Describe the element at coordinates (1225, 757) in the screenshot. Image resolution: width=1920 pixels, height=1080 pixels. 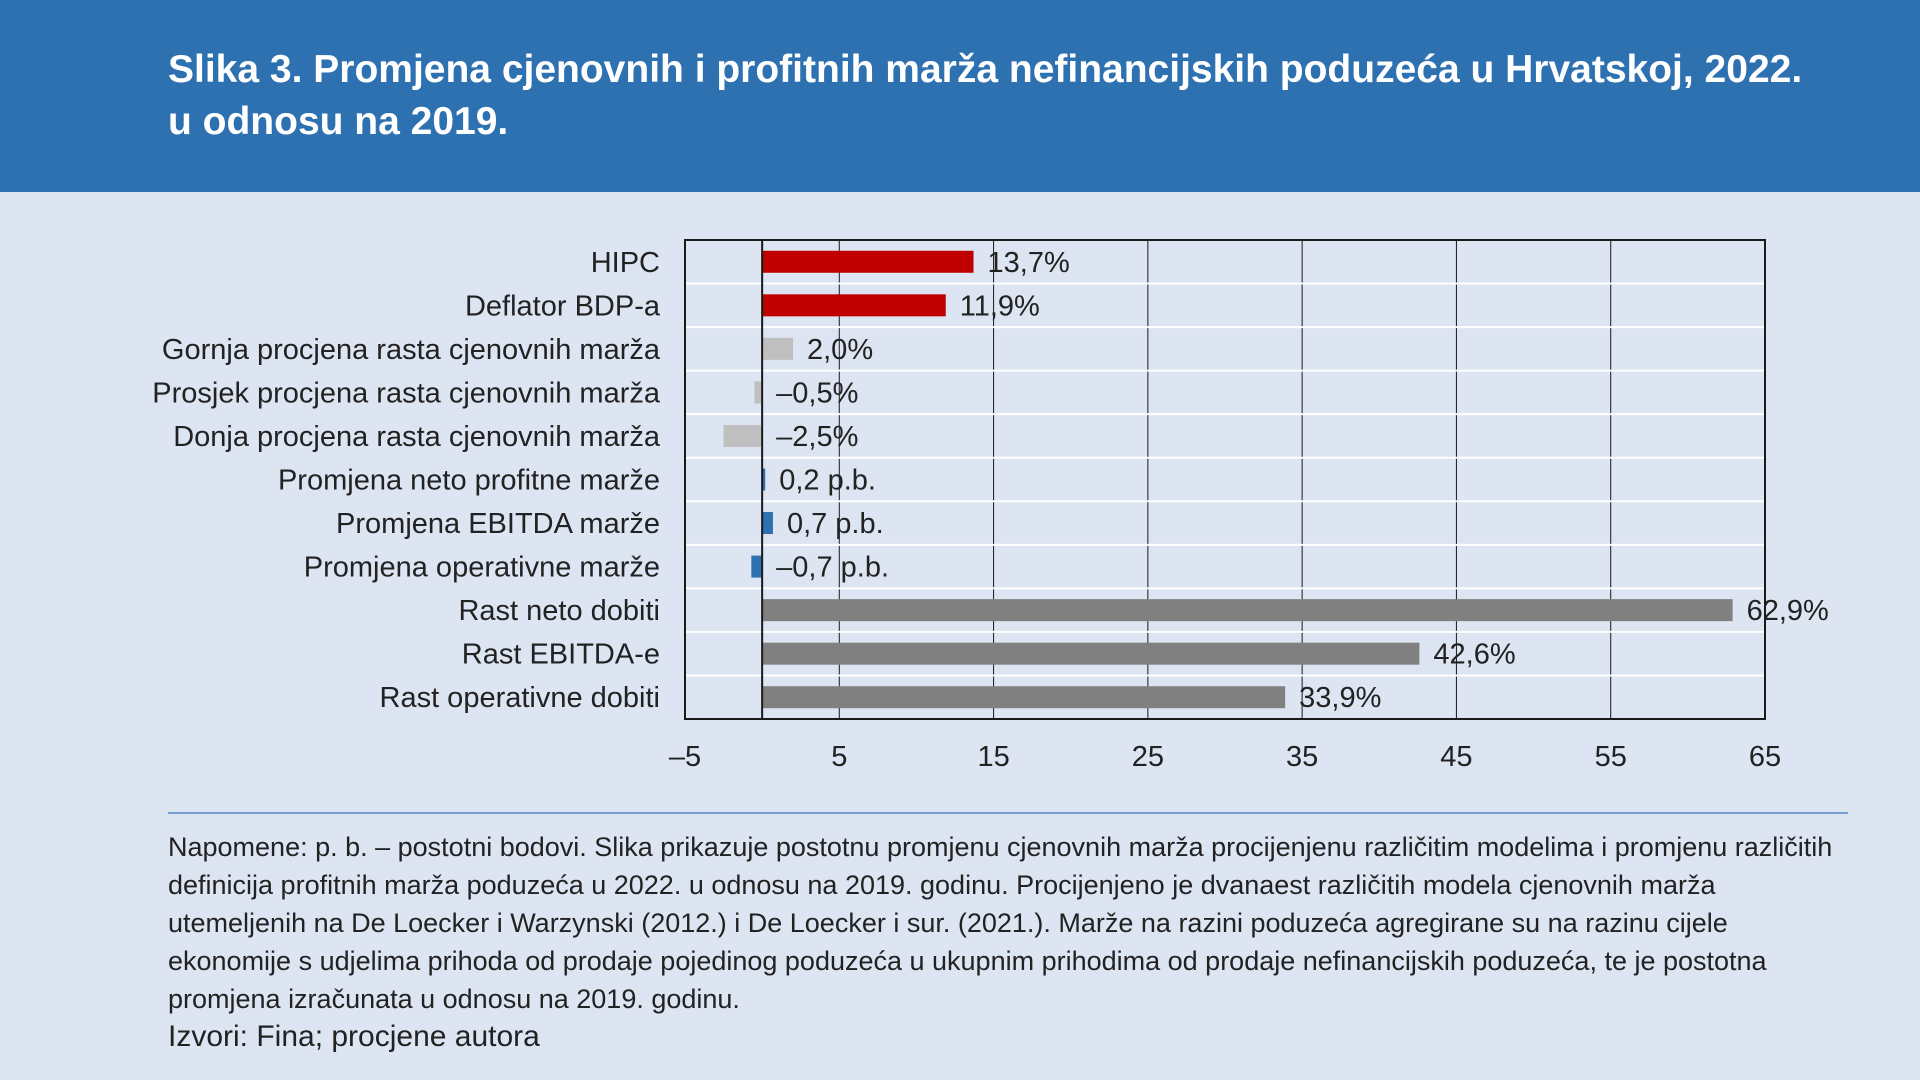
I see `x-axis-tick-labels: –5 5 15 25 35 45 55 65` at that location.